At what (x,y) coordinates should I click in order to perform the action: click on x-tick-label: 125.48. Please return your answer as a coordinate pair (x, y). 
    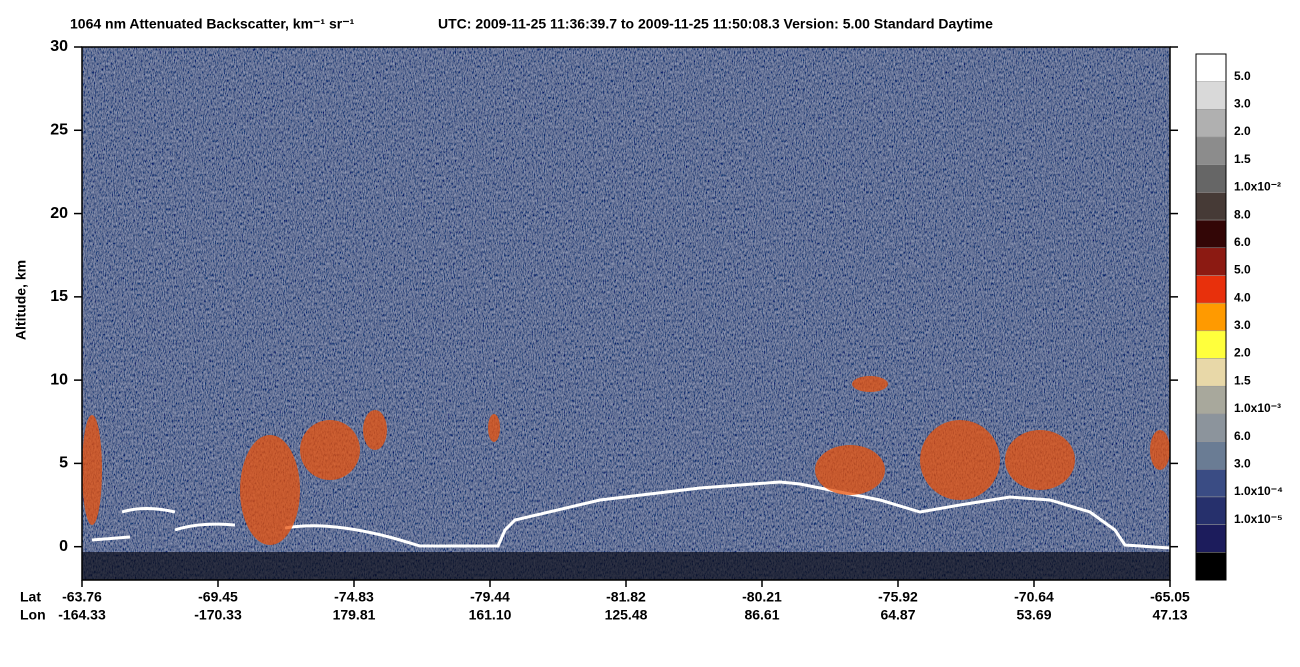
    Looking at the image, I should click on (626, 615).